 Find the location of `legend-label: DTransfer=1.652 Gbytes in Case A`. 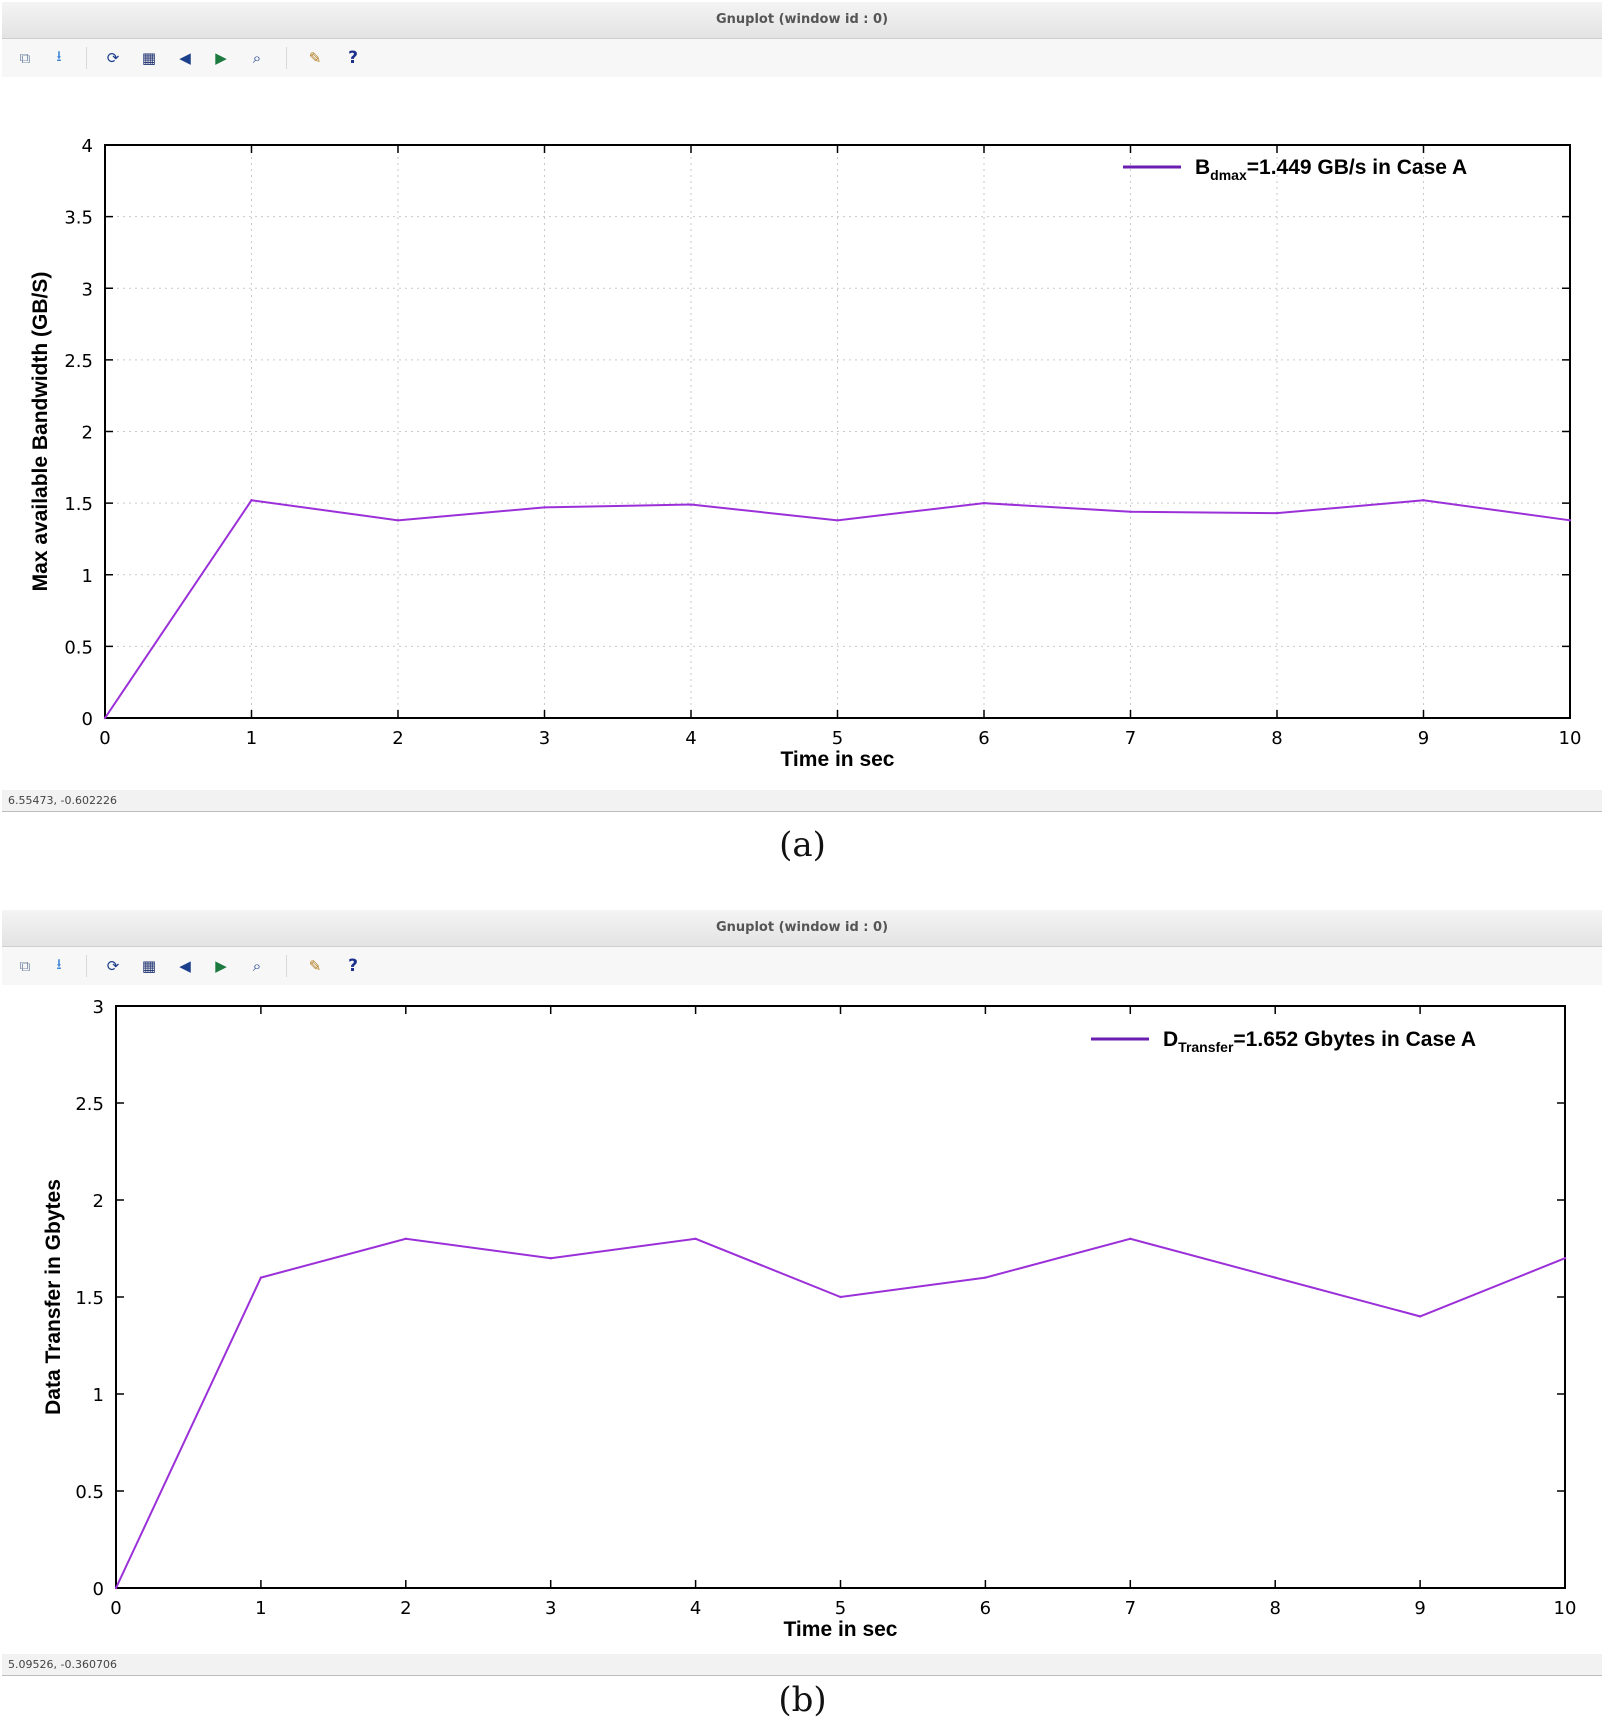

legend-label: DTransfer=1.652 Gbytes in Case A is located at coordinates (1319, 1041).